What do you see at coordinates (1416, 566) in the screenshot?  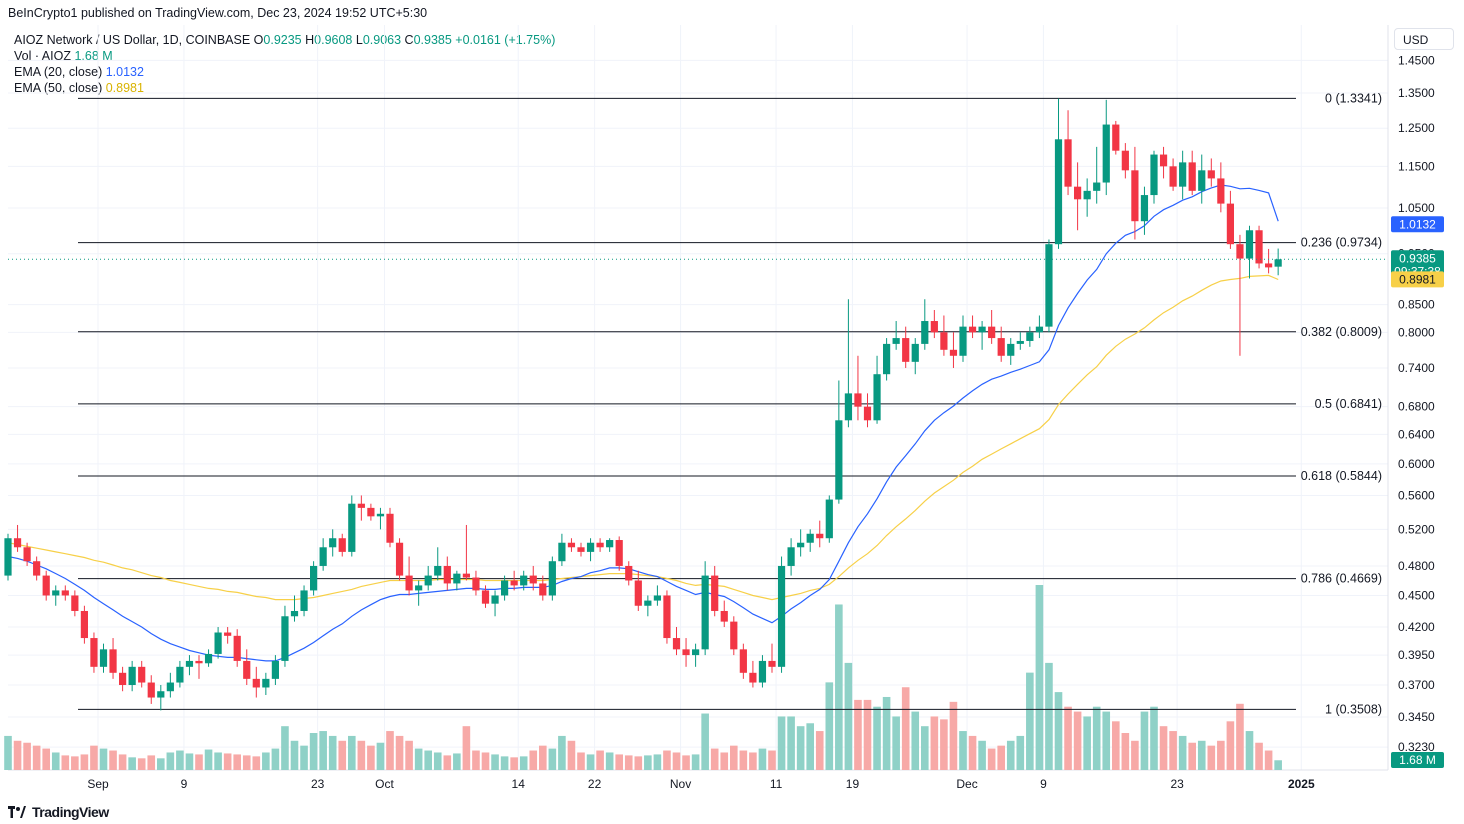 I see `price-tick-label: 0.4800` at bounding box center [1416, 566].